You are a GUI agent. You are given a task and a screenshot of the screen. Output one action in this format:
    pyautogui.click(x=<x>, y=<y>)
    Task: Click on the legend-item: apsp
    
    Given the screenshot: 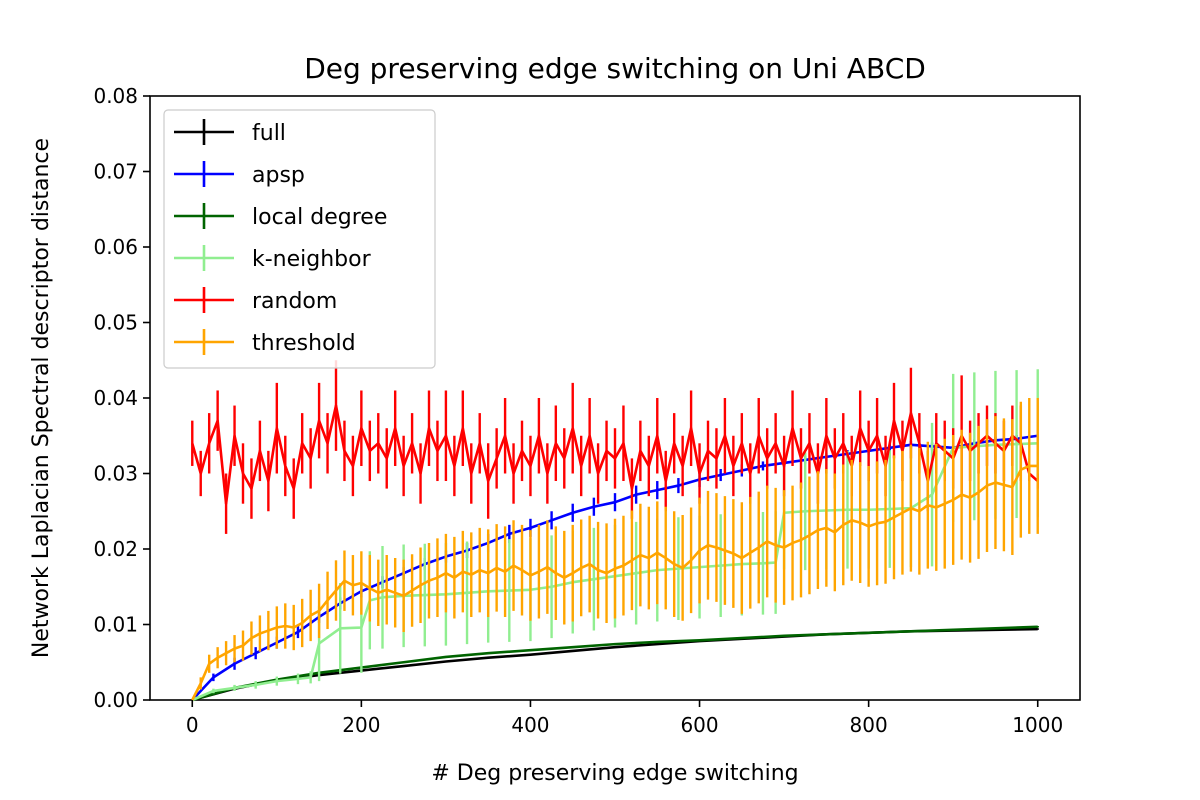 What is the action you would take?
    pyautogui.click(x=239, y=174)
    